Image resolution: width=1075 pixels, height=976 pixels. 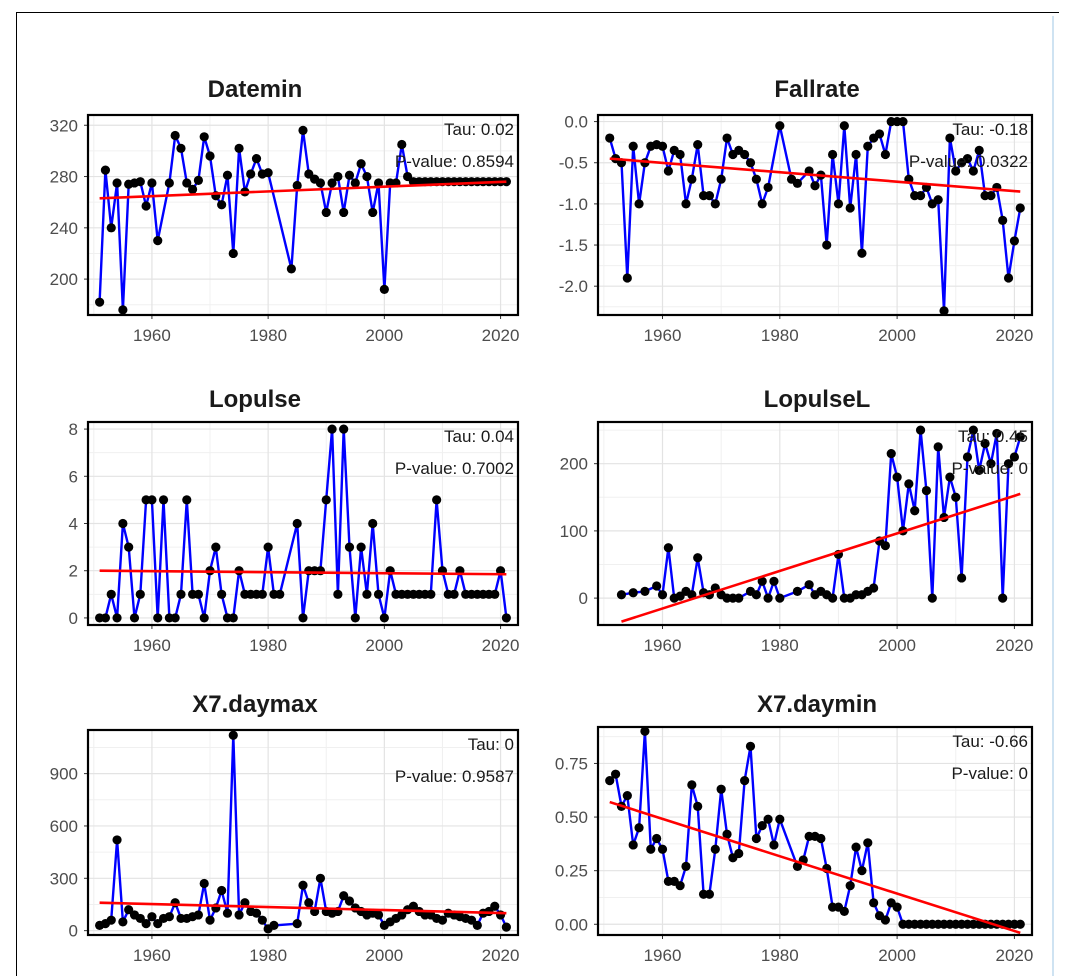 What do you see at coordinates (815, 867) in the screenshot?
I see `trend-line` at bounding box center [815, 867].